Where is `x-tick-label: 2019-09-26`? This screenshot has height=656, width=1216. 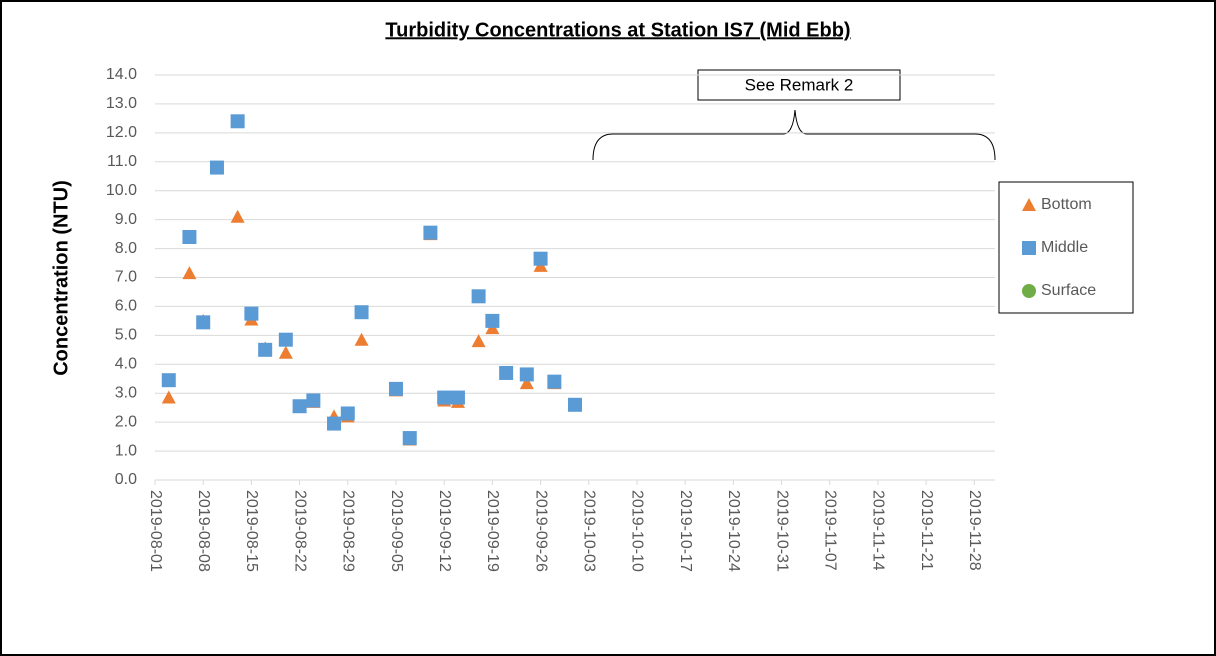
x-tick-label: 2019-09-26 is located at coordinates (540, 531).